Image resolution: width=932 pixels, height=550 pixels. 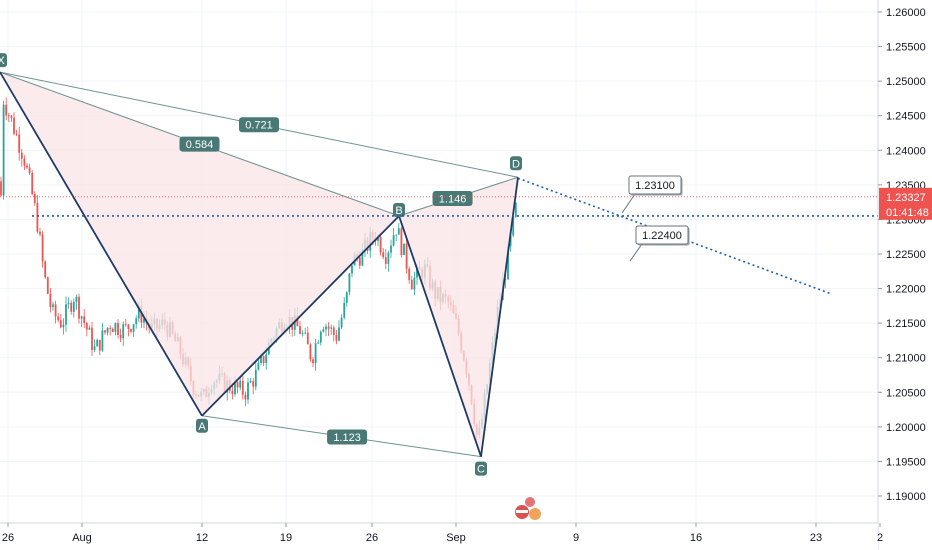 What do you see at coordinates (528, 508) in the screenshot?
I see `economic-events-icon` at bounding box center [528, 508].